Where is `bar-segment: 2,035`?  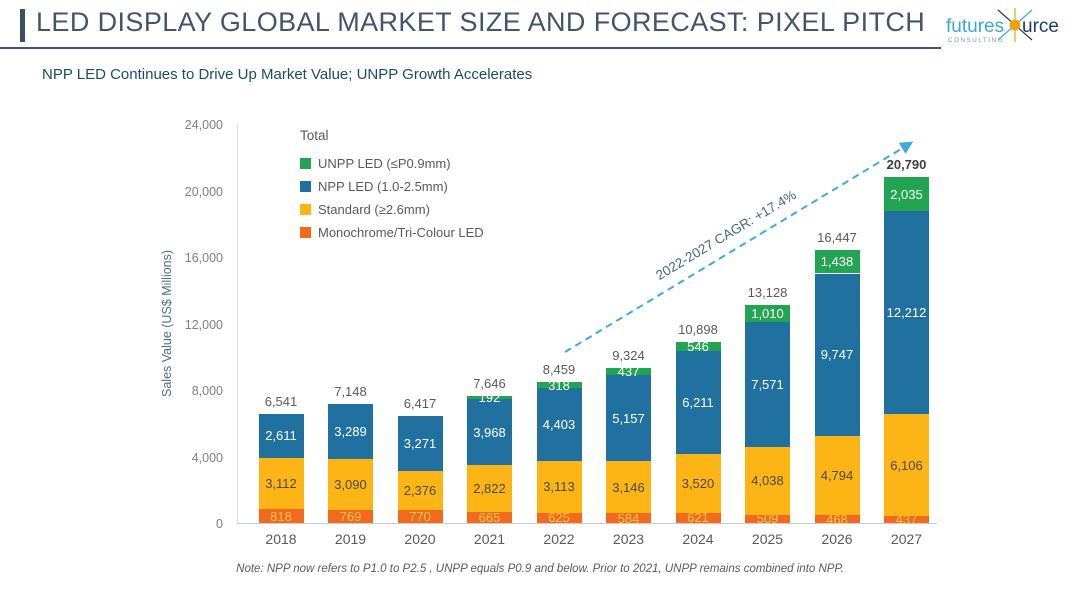
bar-segment: 2,035 is located at coordinates (906, 194).